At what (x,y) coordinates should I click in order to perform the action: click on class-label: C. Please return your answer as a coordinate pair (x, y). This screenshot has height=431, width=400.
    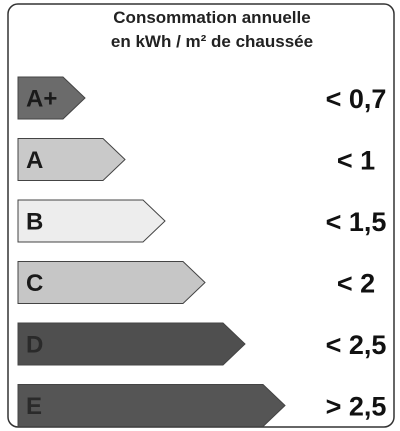
    Looking at the image, I should click on (34, 283).